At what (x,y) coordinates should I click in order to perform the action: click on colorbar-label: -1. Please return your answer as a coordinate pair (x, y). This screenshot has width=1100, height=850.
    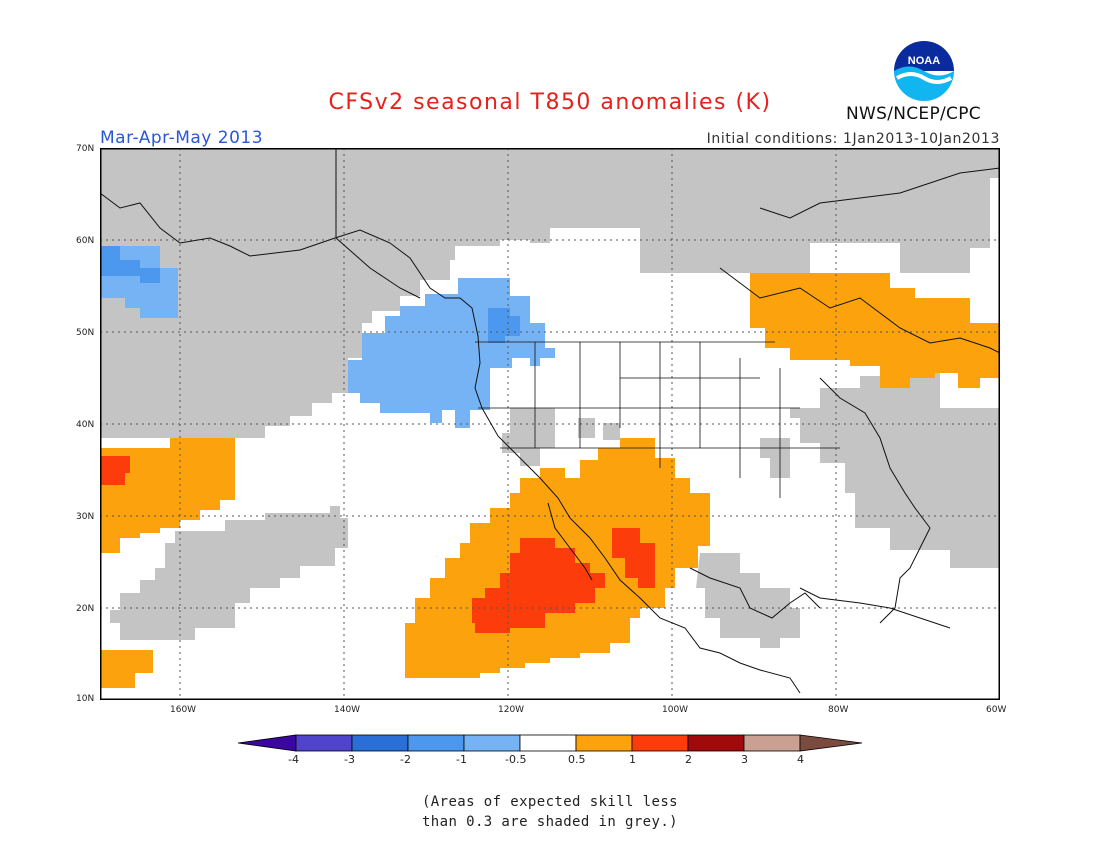
    Looking at the image, I should click on (461, 759).